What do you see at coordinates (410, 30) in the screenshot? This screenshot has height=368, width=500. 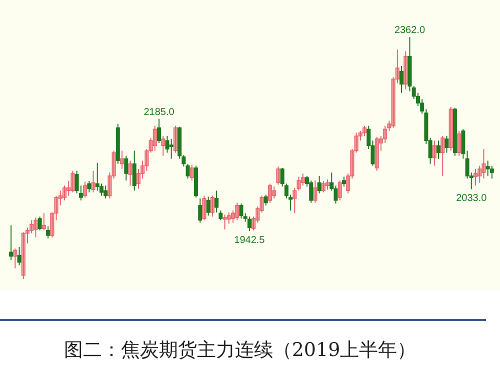 I see `annotation: 2362.0` at bounding box center [410, 30].